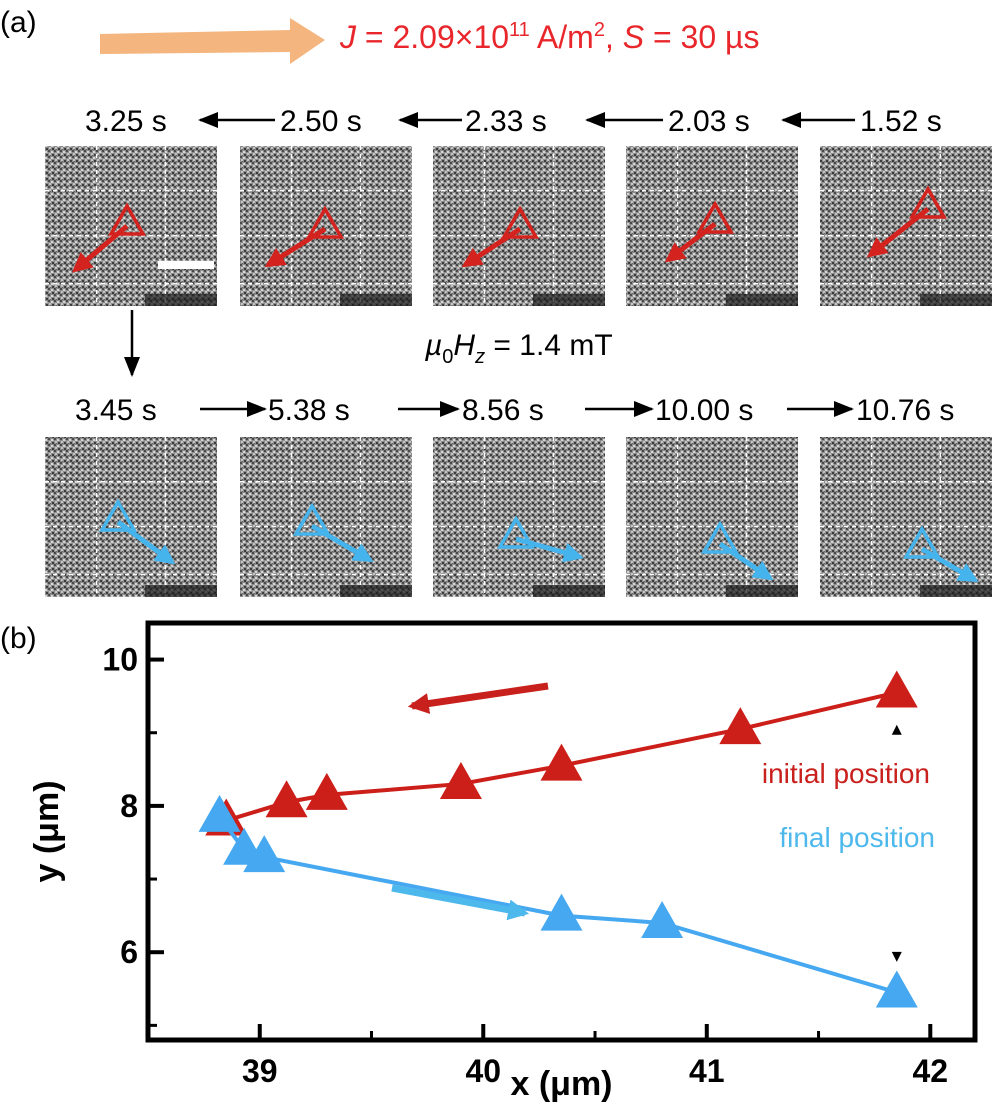 The image size is (1000, 1108). Describe the element at coordinates (518, 348) in the screenshot. I see `field-label: µ0Hz = 1.4 mT` at that location.